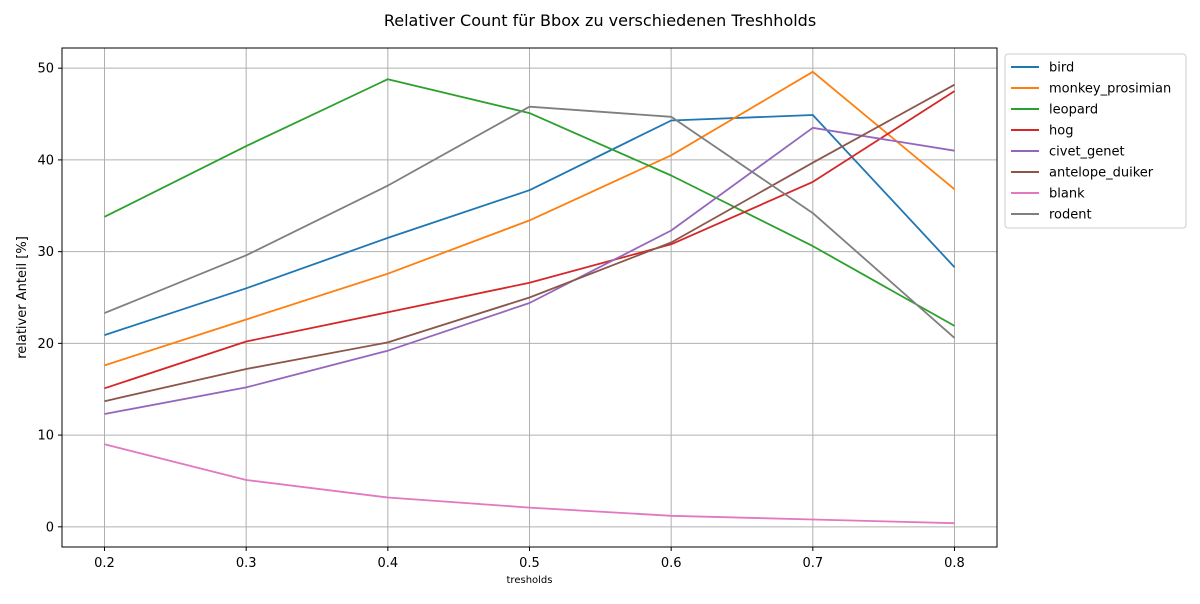  What do you see at coordinates (1070, 215) in the screenshot?
I see `legend-label-rodent: rodent` at bounding box center [1070, 215].